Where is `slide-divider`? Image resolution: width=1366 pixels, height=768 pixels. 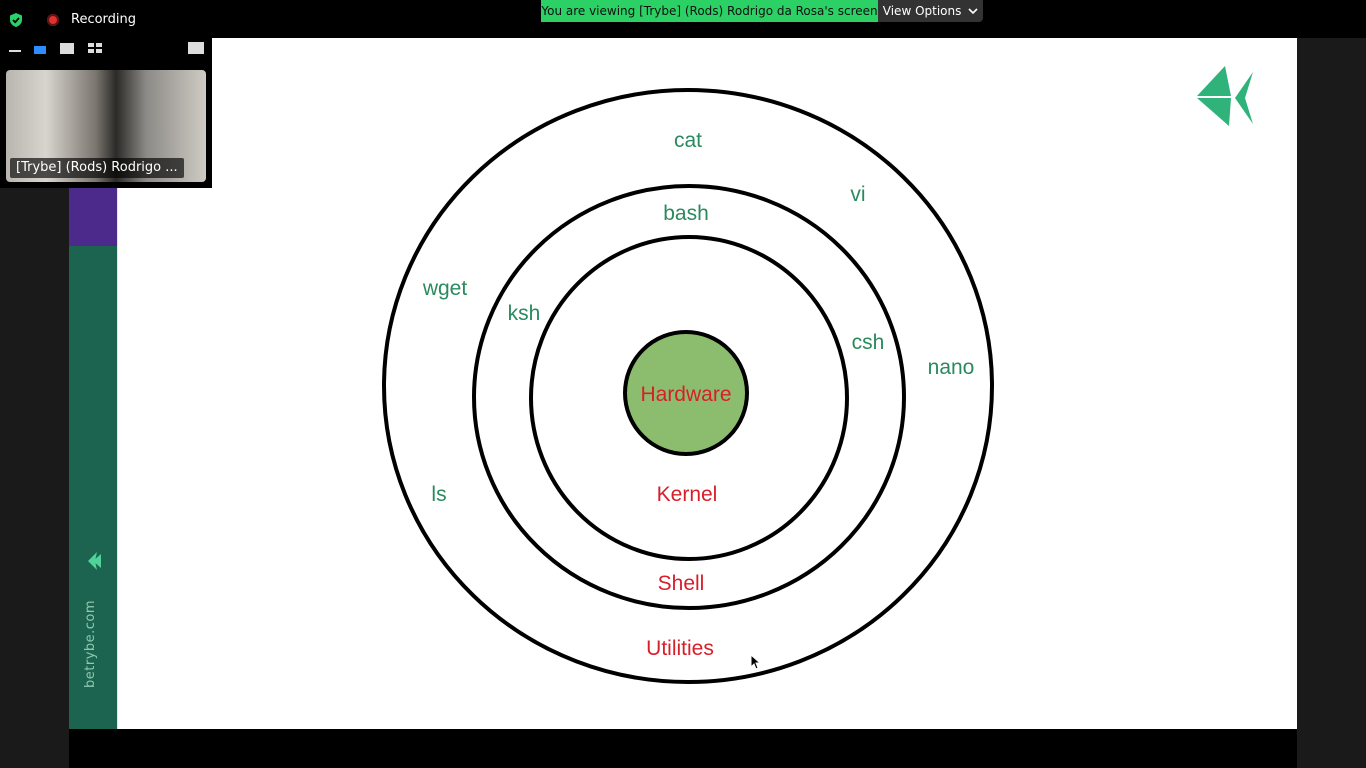 slide-divider is located at coordinates (117, 383).